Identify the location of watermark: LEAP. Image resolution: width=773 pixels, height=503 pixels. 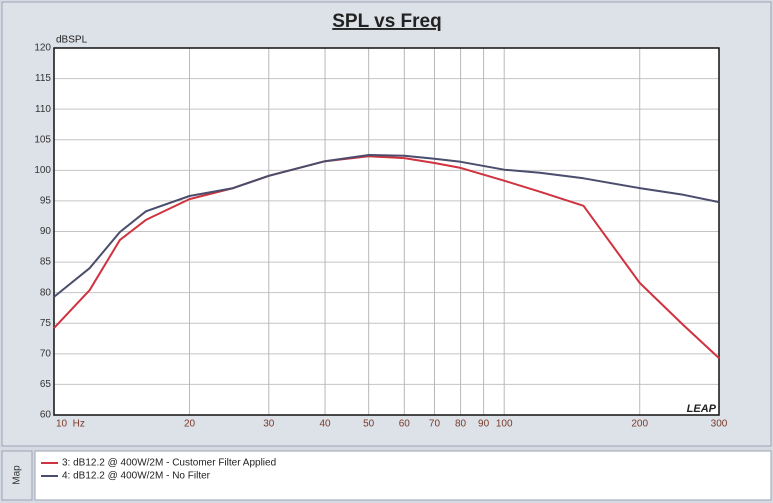
(702, 409).